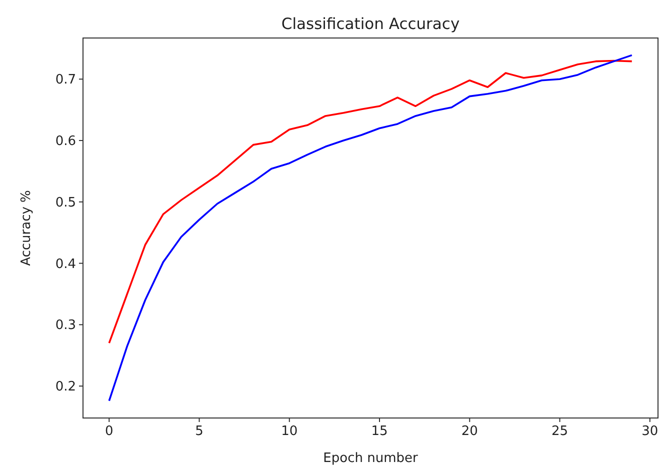 This screenshot has height=475, width=672. I want to click on y-tick-label: 0.2, so click(65, 387).